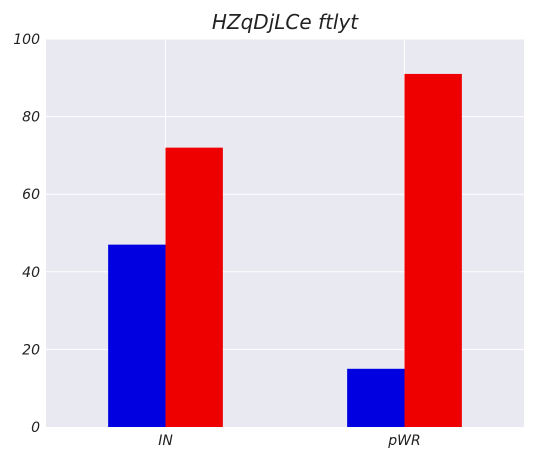 This screenshot has height=462, width=539. I want to click on y-tick-label: 0, so click(35, 428).